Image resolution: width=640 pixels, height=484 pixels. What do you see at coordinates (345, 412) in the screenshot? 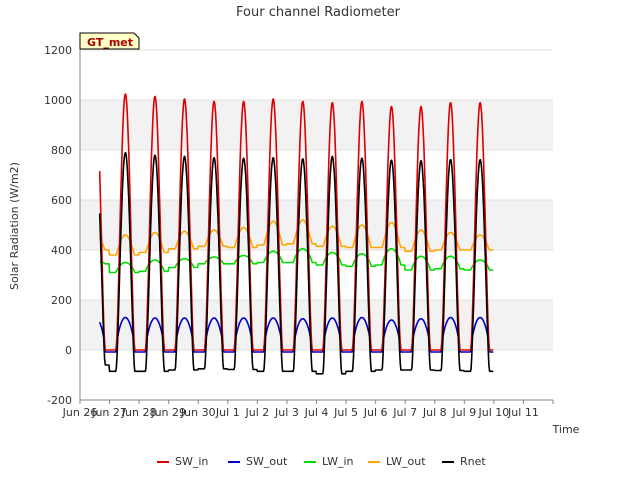
I see `x-tick-label: Jul 5` at bounding box center [345, 412].